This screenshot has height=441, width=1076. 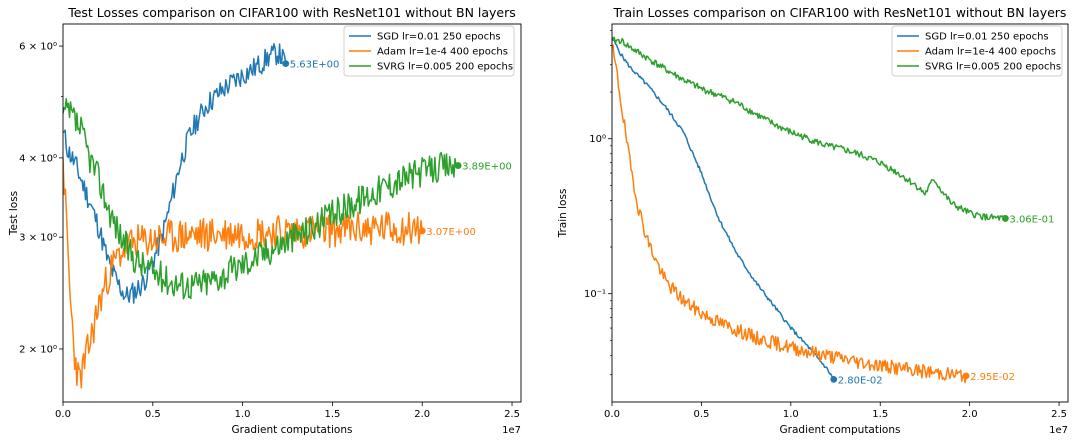 I want to click on y-tick-label: 10⁻¹, so click(x=595, y=294).